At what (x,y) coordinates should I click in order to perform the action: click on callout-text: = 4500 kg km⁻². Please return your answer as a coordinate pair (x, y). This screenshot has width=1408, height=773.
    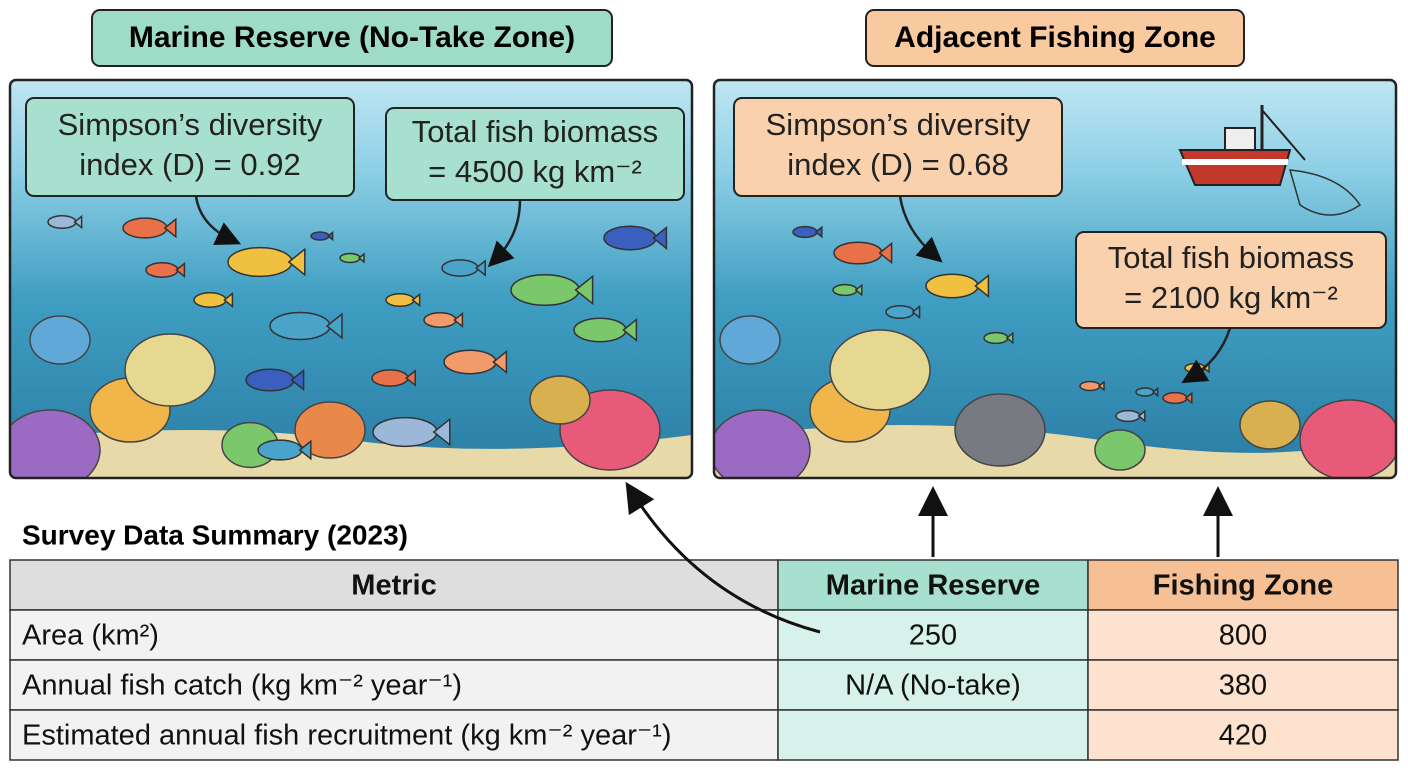
    Looking at the image, I should click on (535, 171).